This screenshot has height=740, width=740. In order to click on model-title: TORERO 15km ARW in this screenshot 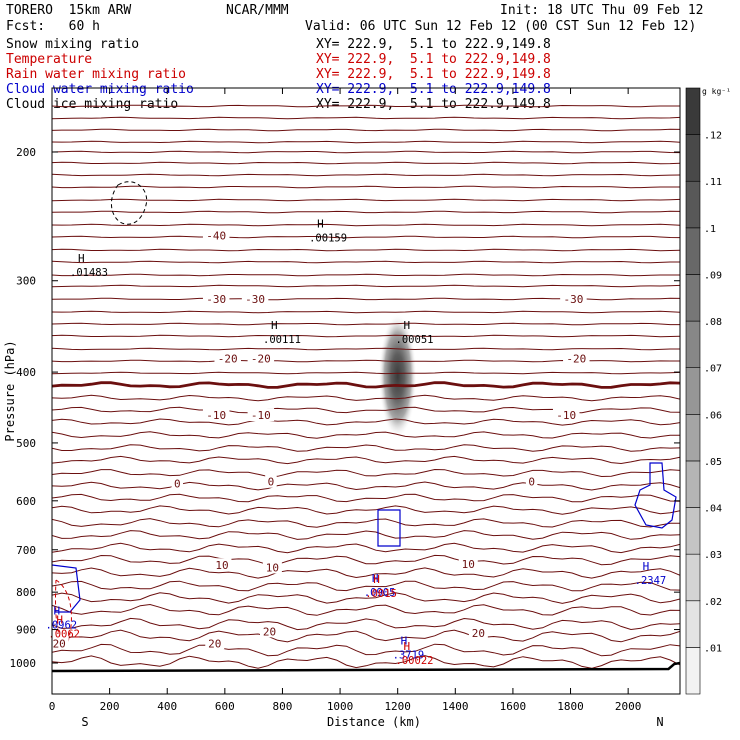, I will do `click(69, 10)`.